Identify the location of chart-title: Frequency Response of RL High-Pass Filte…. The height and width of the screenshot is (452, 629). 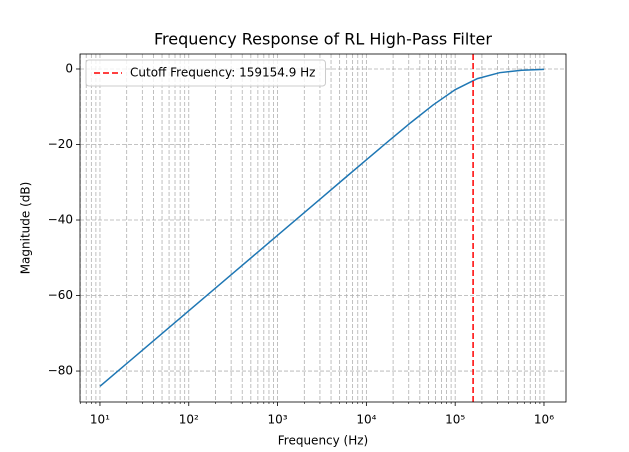
(323, 39).